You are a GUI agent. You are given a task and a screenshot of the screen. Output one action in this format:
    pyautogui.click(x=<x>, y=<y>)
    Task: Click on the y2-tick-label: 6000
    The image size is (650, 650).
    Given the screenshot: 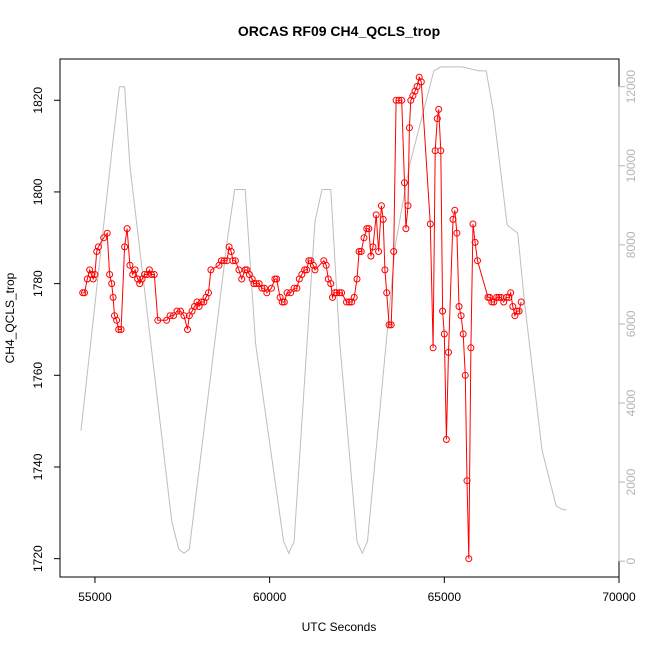 What is the action you would take?
    pyautogui.click(x=631, y=323)
    